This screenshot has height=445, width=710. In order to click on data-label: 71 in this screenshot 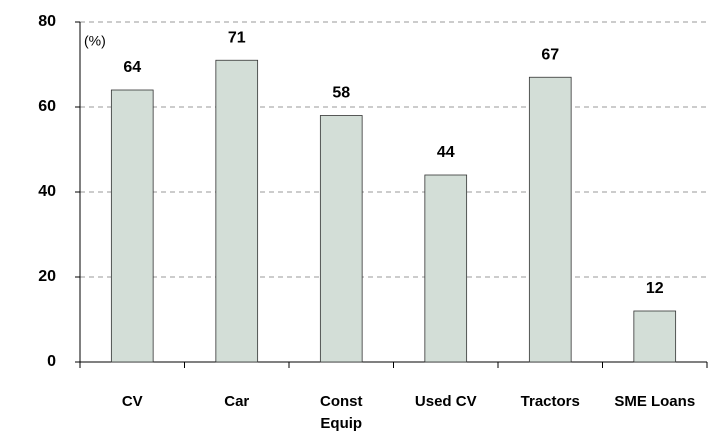, I will do `click(237, 37)`.